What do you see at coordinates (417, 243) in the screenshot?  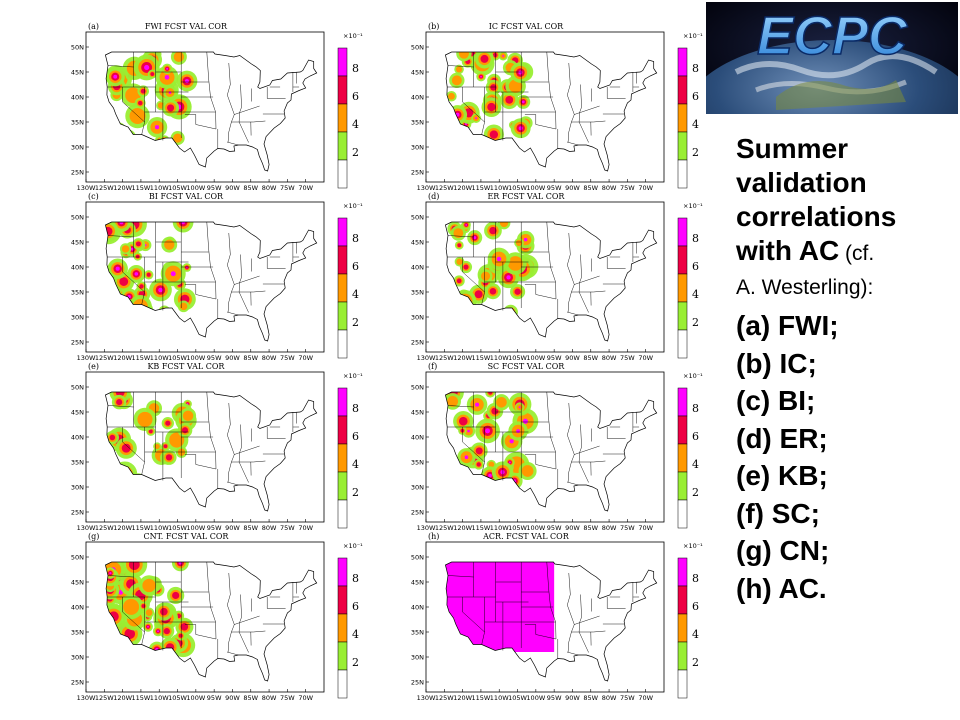 I see `lat-label: 45N` at bounding box center [417, 243].